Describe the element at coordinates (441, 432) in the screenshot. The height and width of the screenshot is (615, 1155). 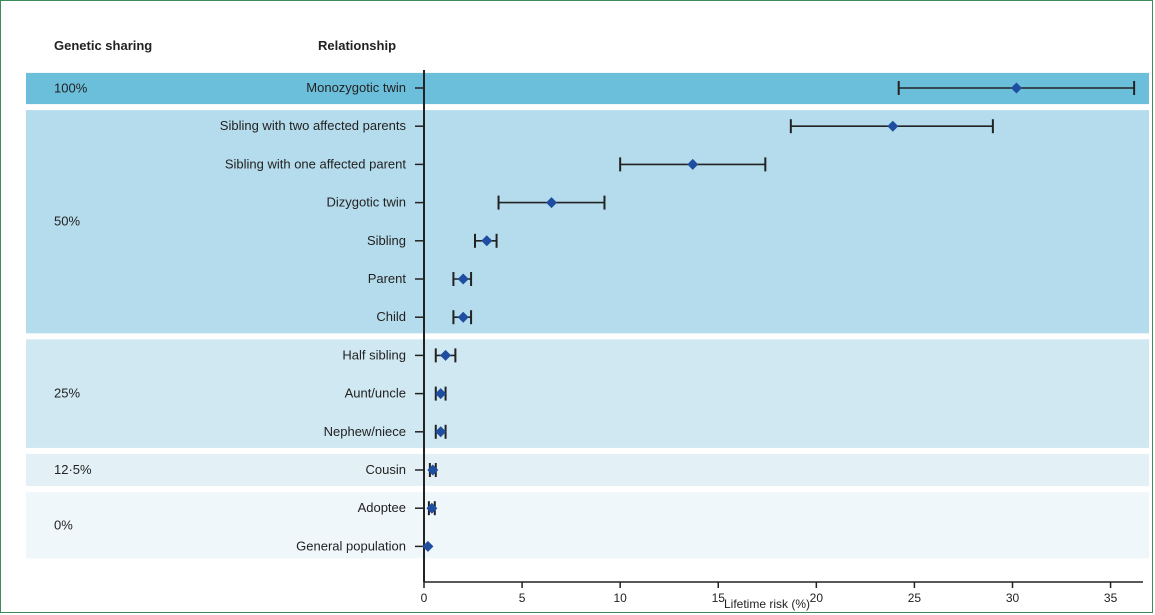
I see `point-nephew-niece` at that location.